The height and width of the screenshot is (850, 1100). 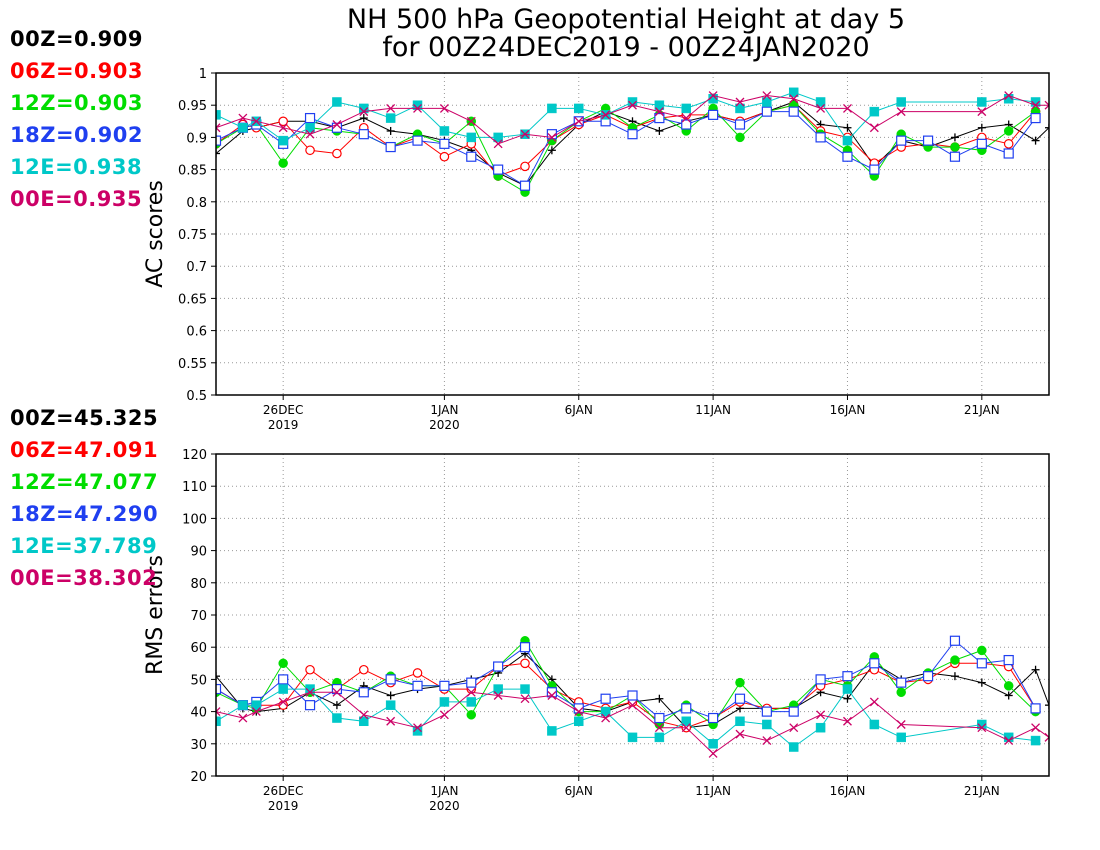 I want to click on y-tick-label: 20, so click(x=198, y=777).